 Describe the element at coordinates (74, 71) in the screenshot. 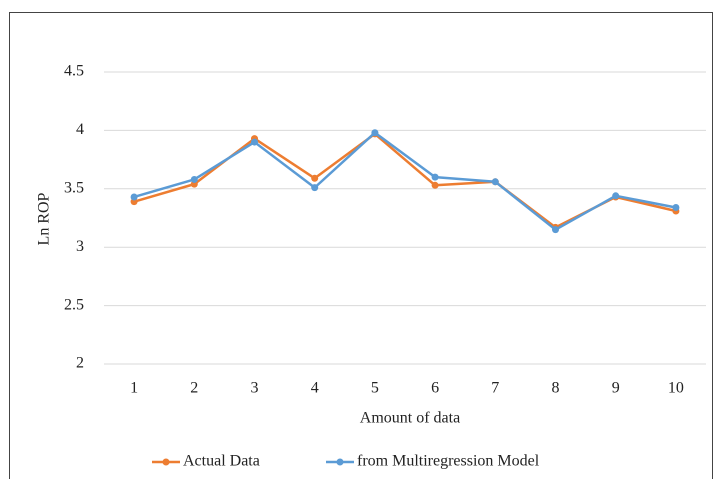

I see `y-tick-label: 4.5` at that location.